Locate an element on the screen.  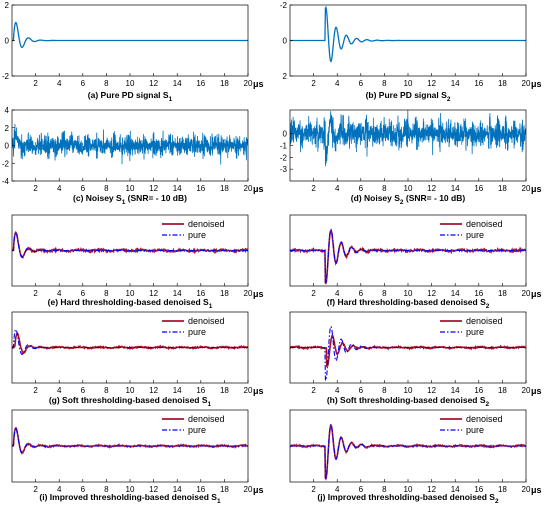
xtick-label-i: 14 is located at coordinates (177, 489).